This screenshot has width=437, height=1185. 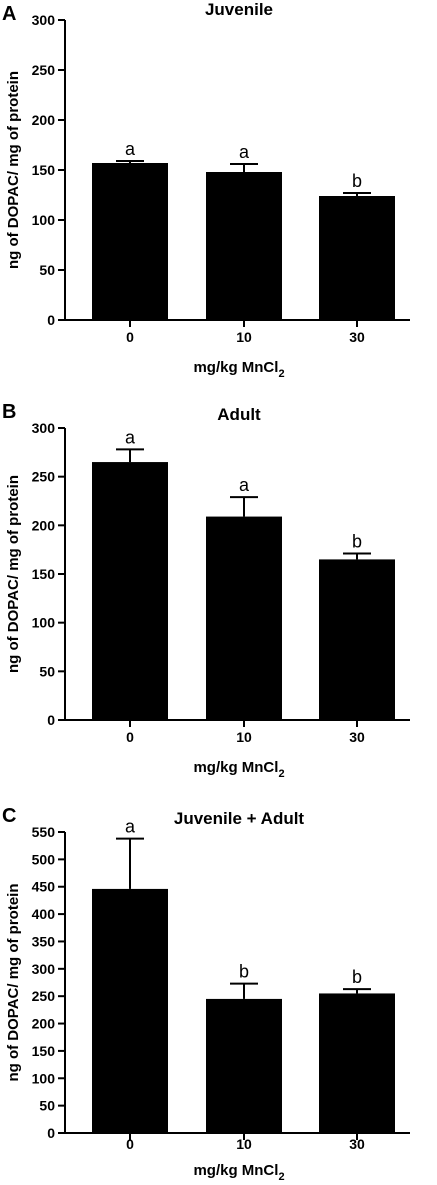 What do you see at coordinates (9, 14) in the screenshot?
I see `panel-letter: A` at bounding box center [9, 14].